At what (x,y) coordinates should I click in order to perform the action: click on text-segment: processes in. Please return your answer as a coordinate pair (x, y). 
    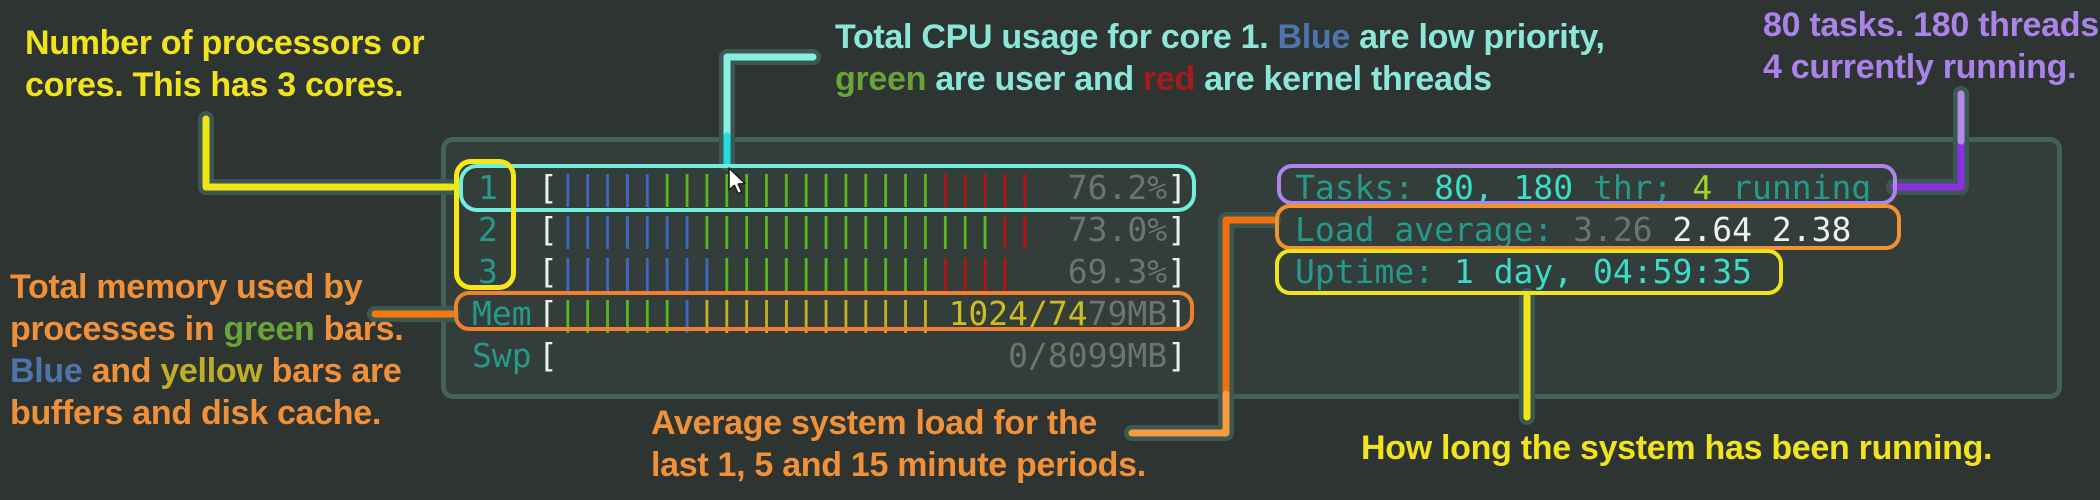
    Looking at the image, I should click on (117, 329).